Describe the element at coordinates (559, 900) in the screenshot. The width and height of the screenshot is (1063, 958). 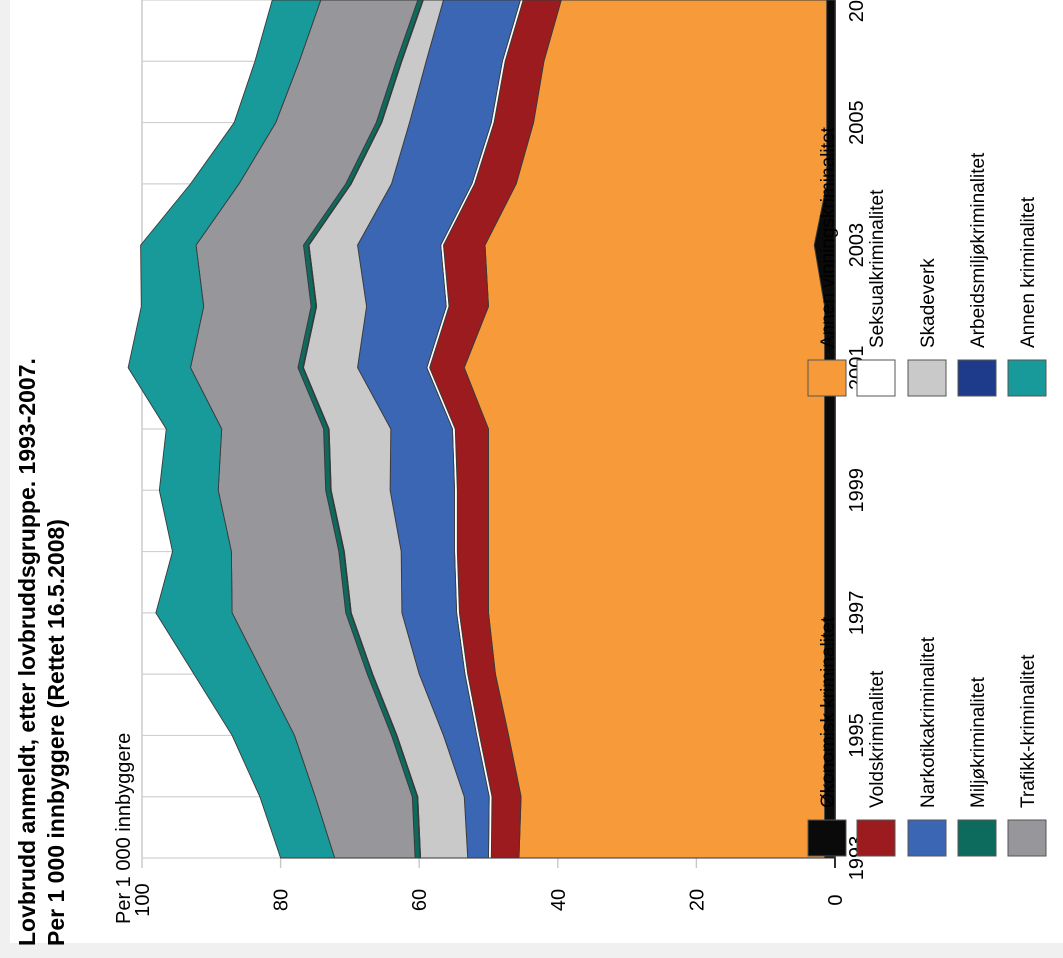
I see `y-tick-label: 40` at that location.